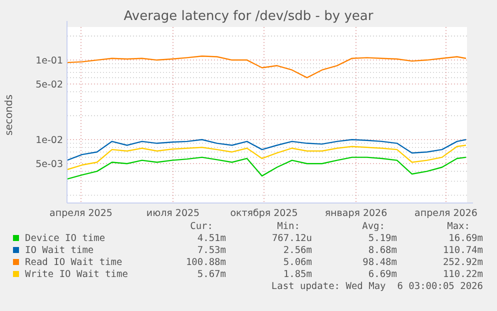 Image resolution: width=497 pixels, height=311 pixels. What do you see at coordinates (383, 238) in the screenshot?
I see `text: 5.19m` at bounding box center [383, 238].